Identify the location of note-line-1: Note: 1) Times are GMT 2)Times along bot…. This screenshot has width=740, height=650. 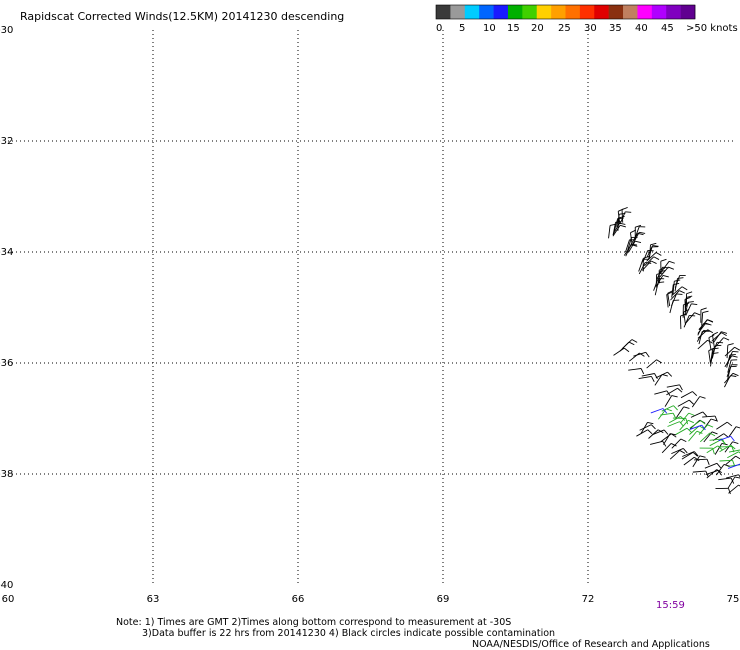
(313, 622).